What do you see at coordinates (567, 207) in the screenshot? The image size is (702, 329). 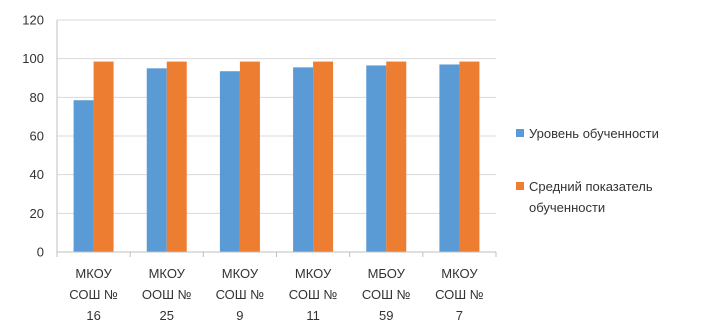 I see `legend-label-average: обученности` at bounding box center [567, 207].